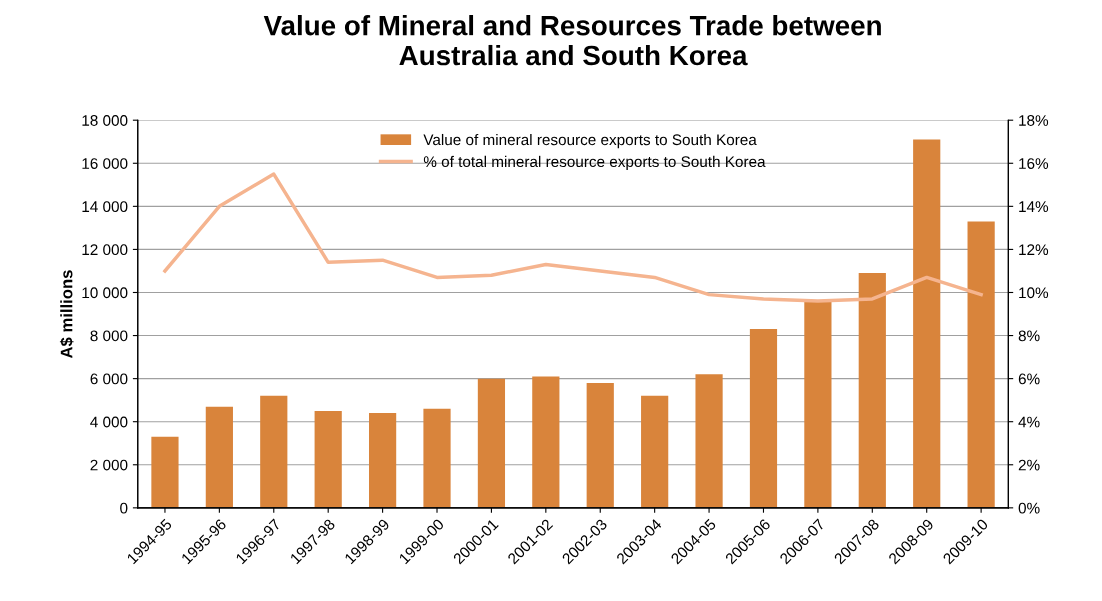  What do you see at coordinates (1029, 336) in the screenshot?
I see `y2-tick-label: 8%` at bounding box center [1029, 336].